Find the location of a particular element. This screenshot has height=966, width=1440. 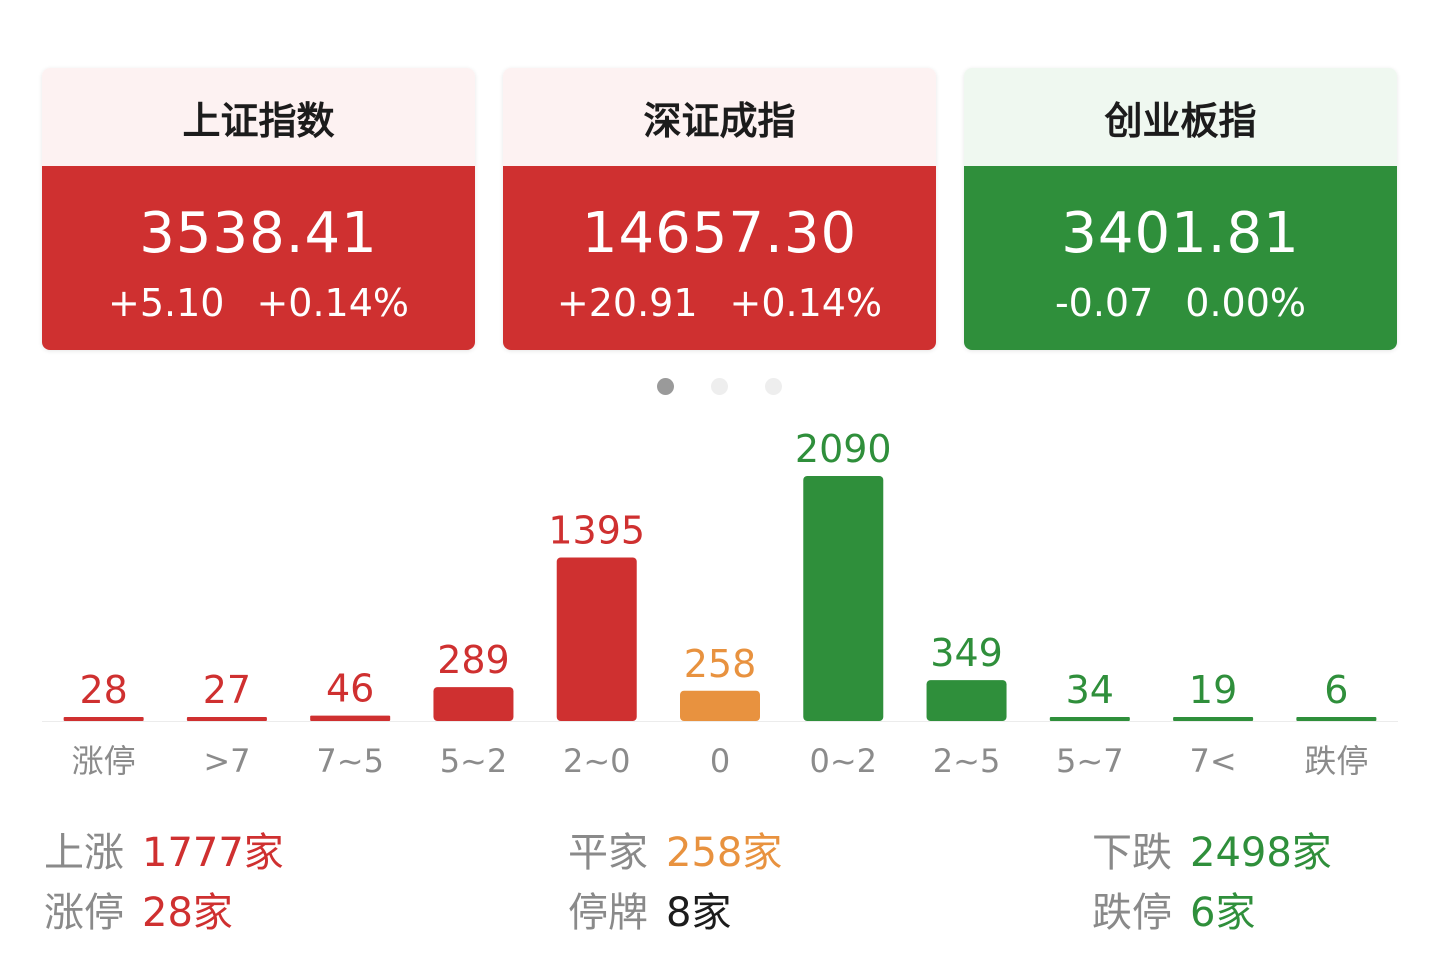

stat-value: 8家 is located at coordinates (699, 913).